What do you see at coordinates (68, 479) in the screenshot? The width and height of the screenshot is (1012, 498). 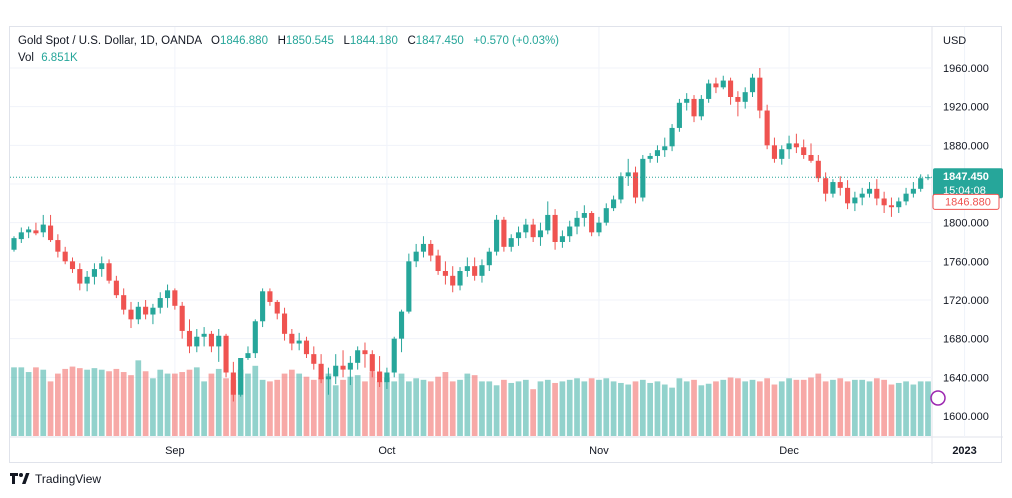 I see `brand-name: TradingView` at bounding box center [68, 479].